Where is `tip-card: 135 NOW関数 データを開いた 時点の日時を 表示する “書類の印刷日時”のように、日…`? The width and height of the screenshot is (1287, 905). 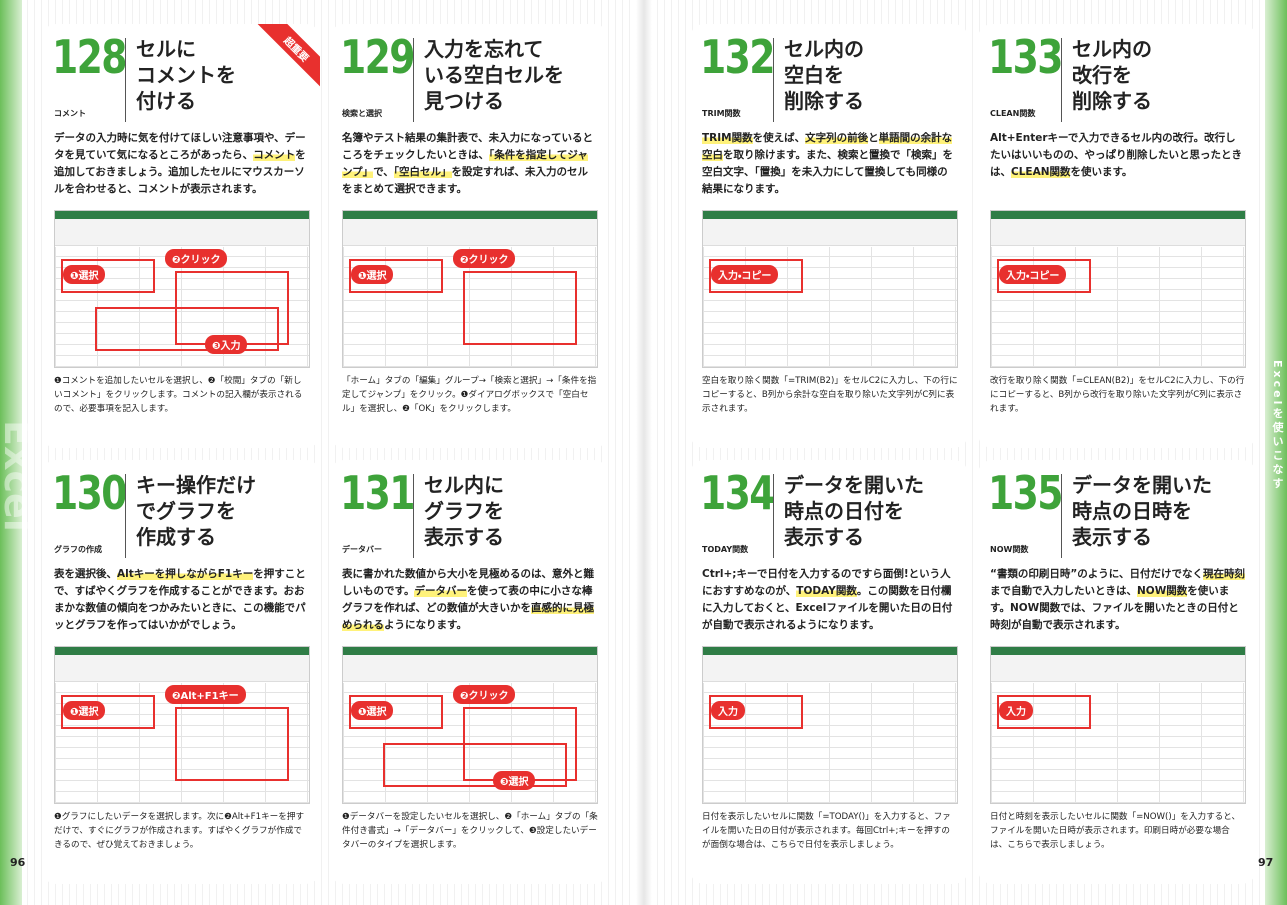 tip-card: 135 NOW関数 データを開いた 時点の日時を 表示する “書類の印刷日時”のように、日… is located at coordinates (1117, 672).